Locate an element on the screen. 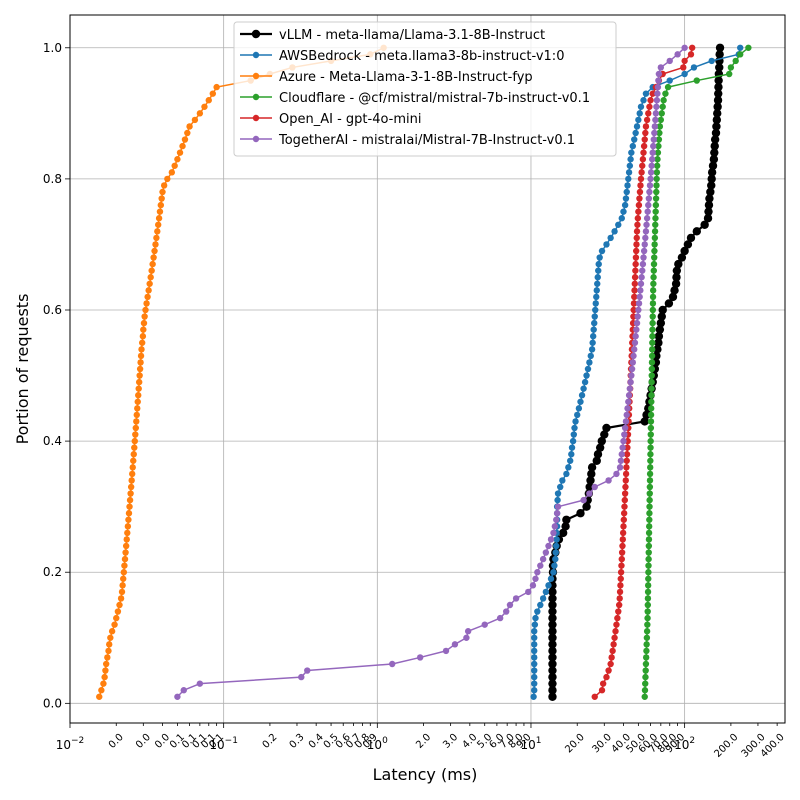 The width and height of the screenshot is (800, 800). legend-label: vLLM - meta-llama/Llama-3.1-8B-Instruct is located at coordinates (412, 35).